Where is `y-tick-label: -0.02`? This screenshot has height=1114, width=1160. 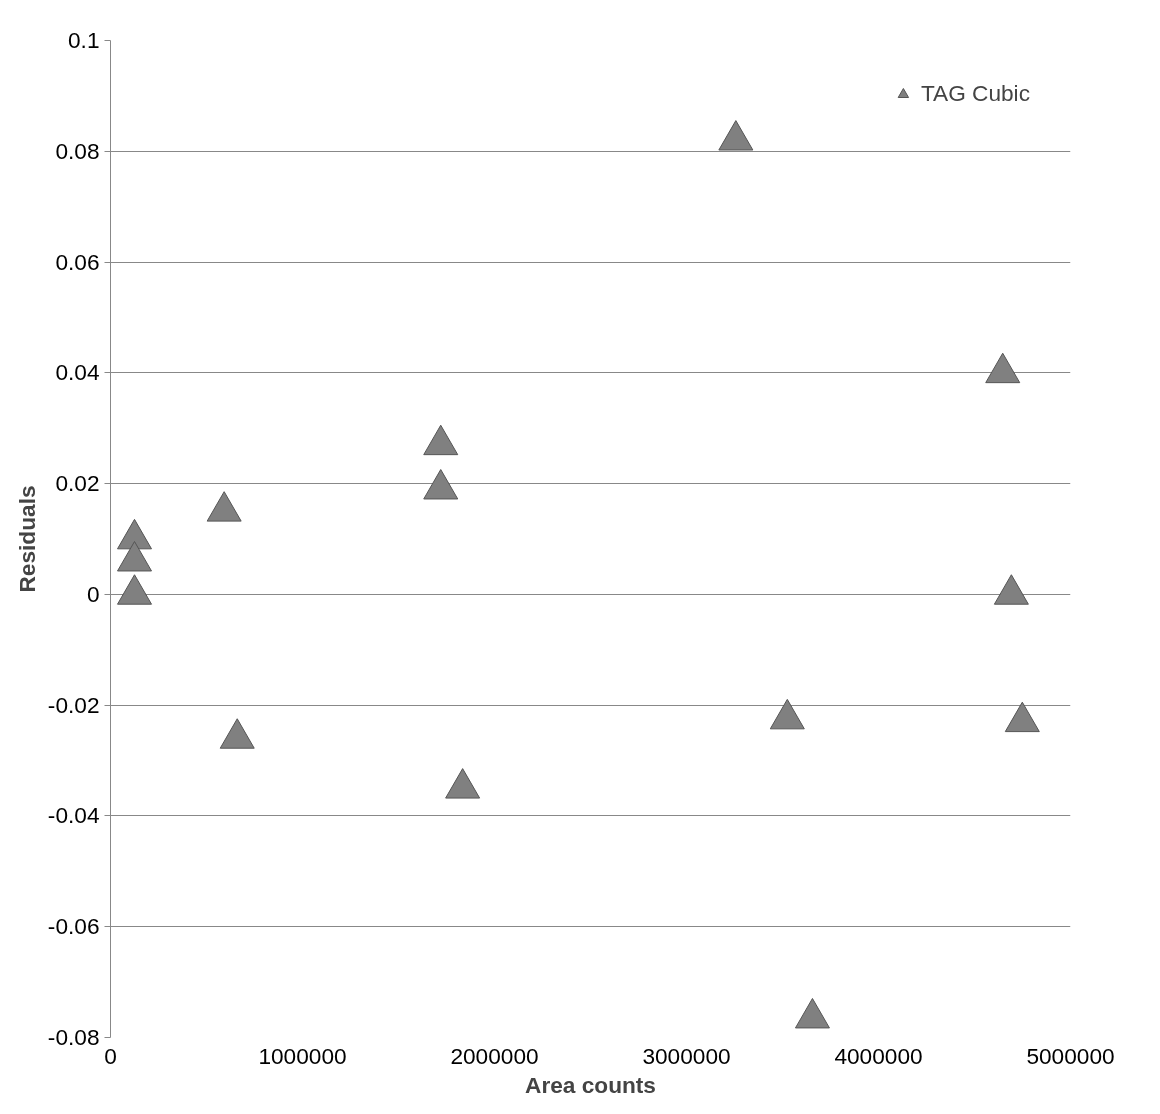 y-tick-label: -0.02 is located at coordinates (73, 704).